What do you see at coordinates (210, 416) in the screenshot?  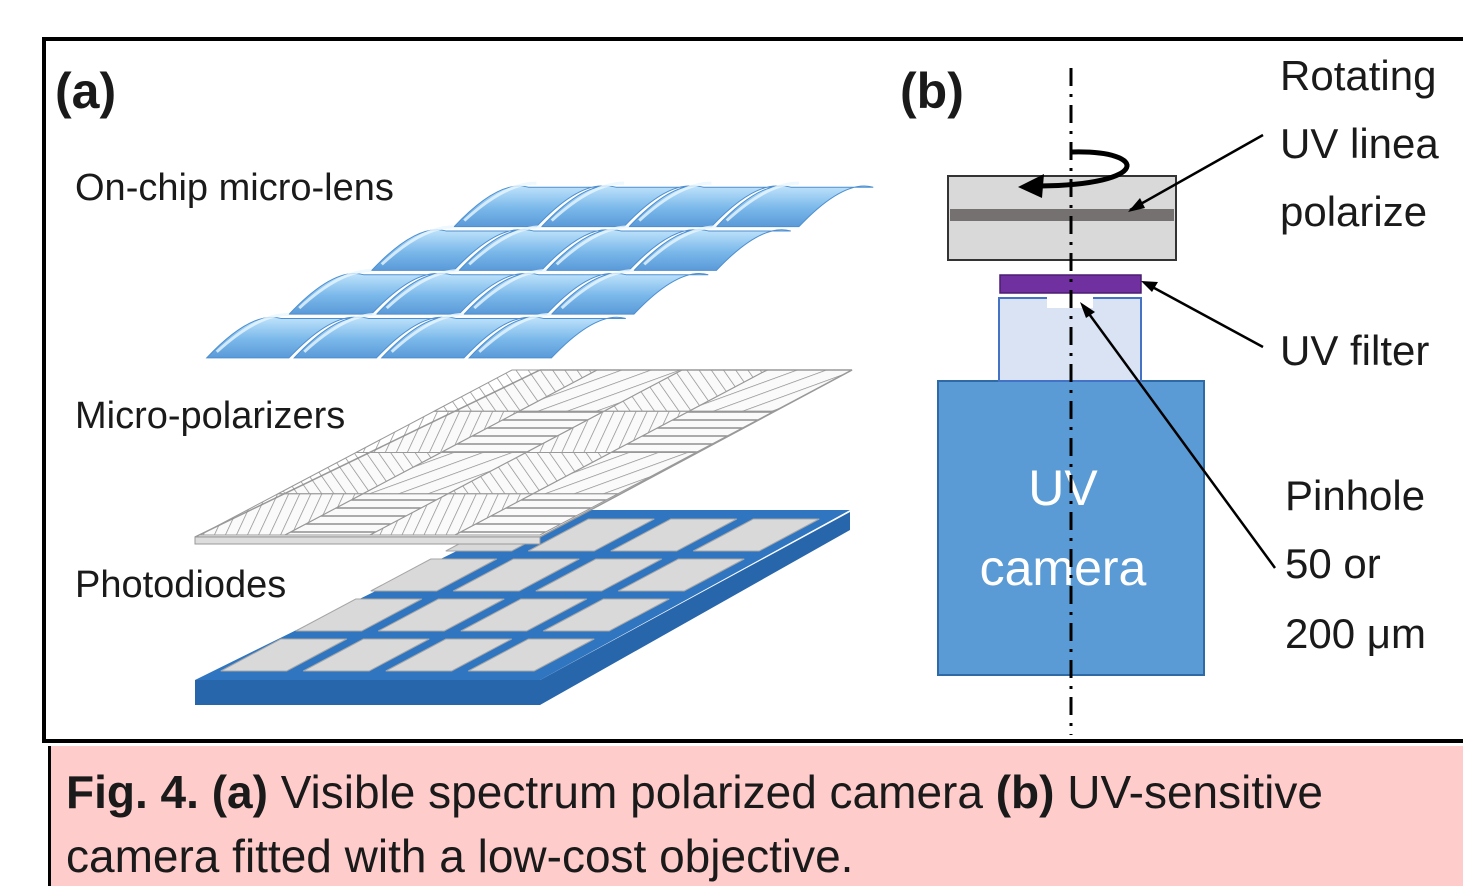 I see `polarizer-layer-label: Micro-polarizers` at bounding box center [210, 416].